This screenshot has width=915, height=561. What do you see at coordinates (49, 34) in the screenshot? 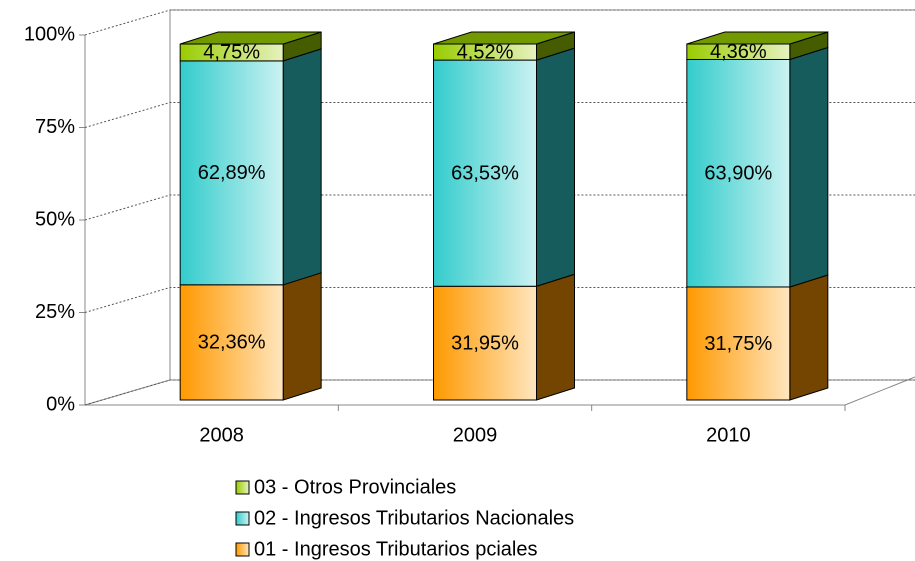
I see `y-tick-label: 100%` at bounding box center [49, 34].